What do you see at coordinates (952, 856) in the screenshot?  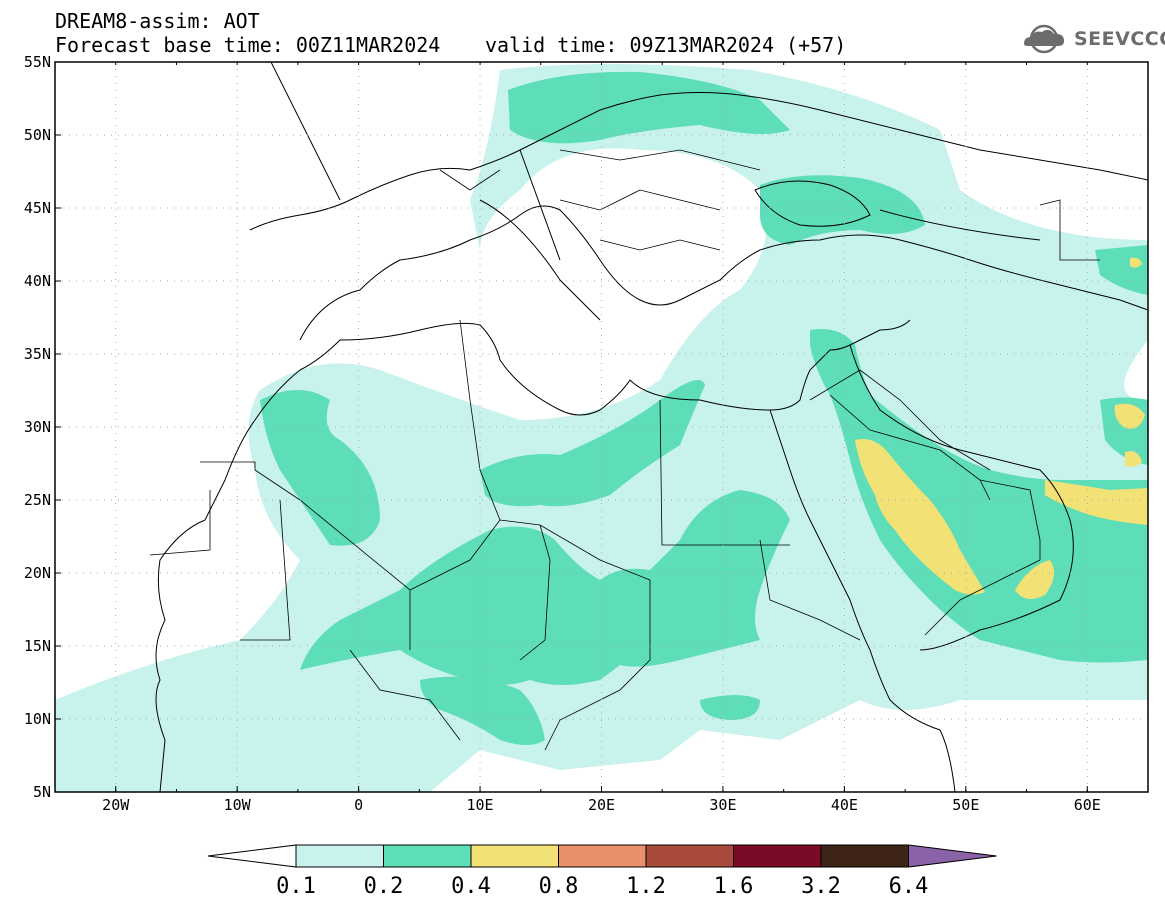 I see `colorbar-high-arrow` at bounding box center [952, 856].